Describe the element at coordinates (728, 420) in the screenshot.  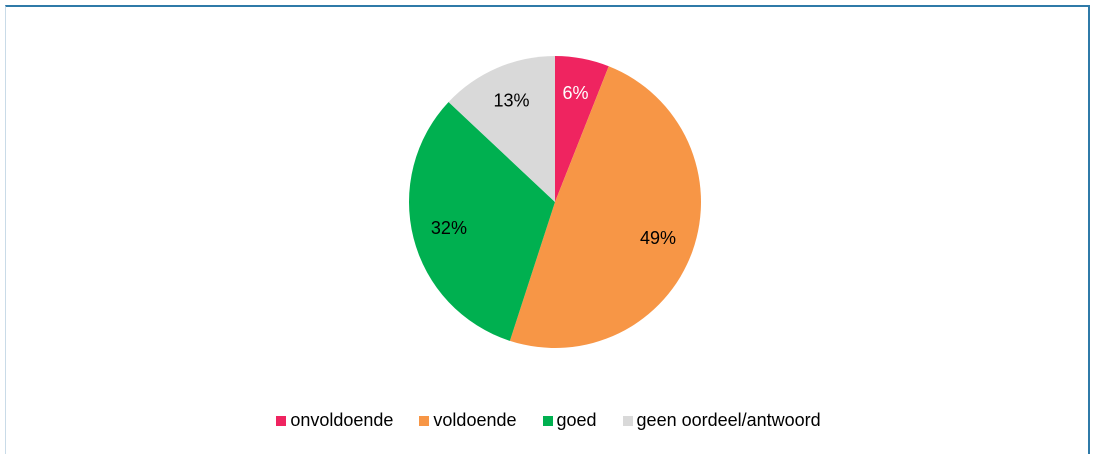
I see `legend-label: geen oordeel/antwoord` at that location.